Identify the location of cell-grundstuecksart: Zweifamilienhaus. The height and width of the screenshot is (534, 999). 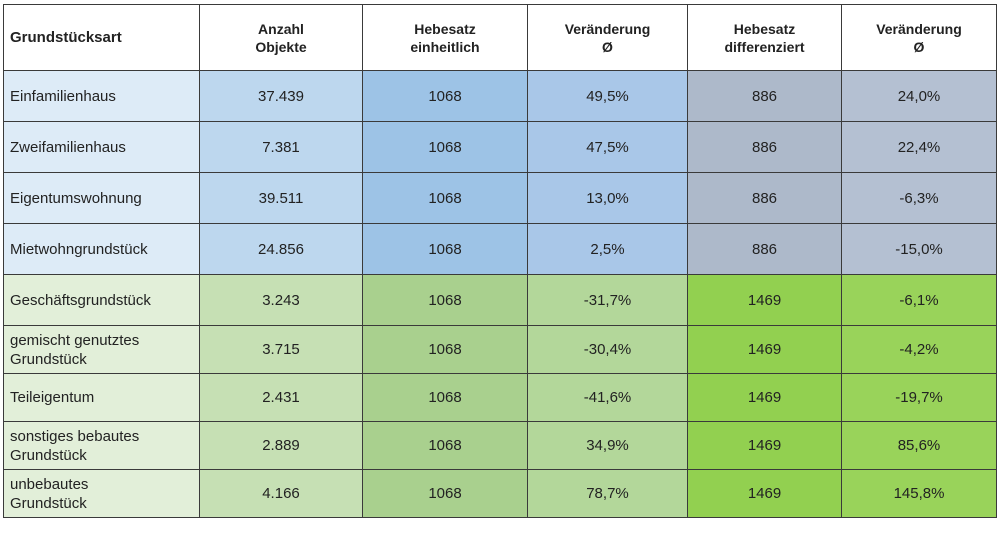
(101, 147).